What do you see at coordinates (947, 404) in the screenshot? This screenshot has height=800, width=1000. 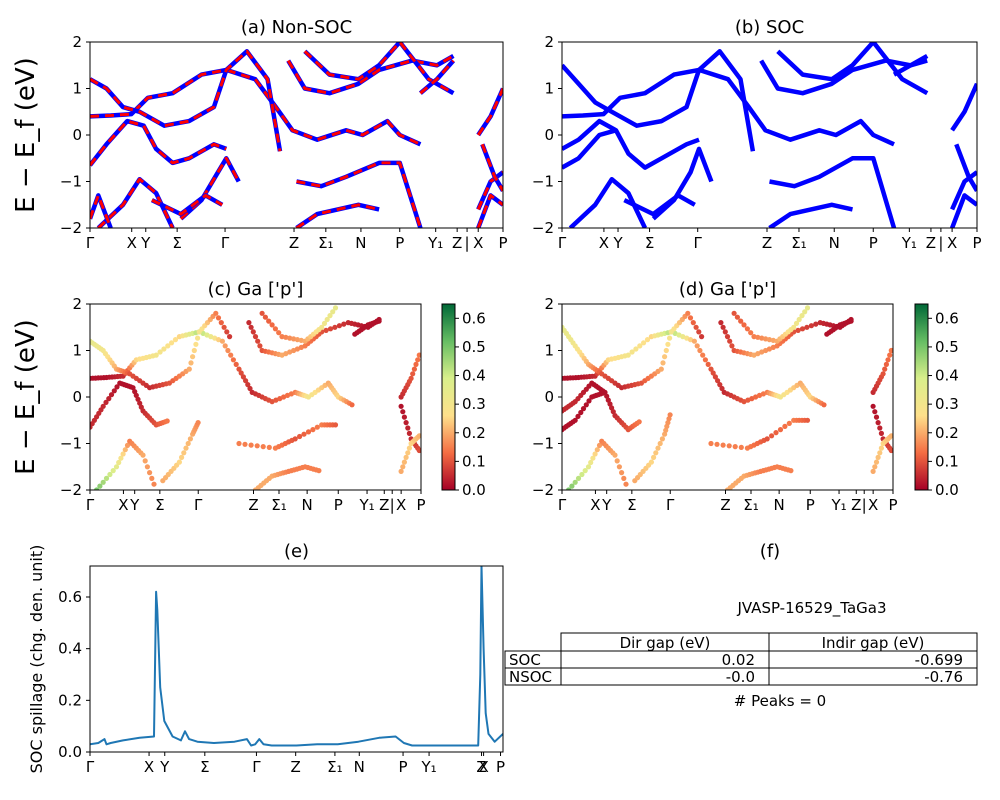 I see `colorbar-tick-label-d: 0.3` at bounding box center [947, 404].